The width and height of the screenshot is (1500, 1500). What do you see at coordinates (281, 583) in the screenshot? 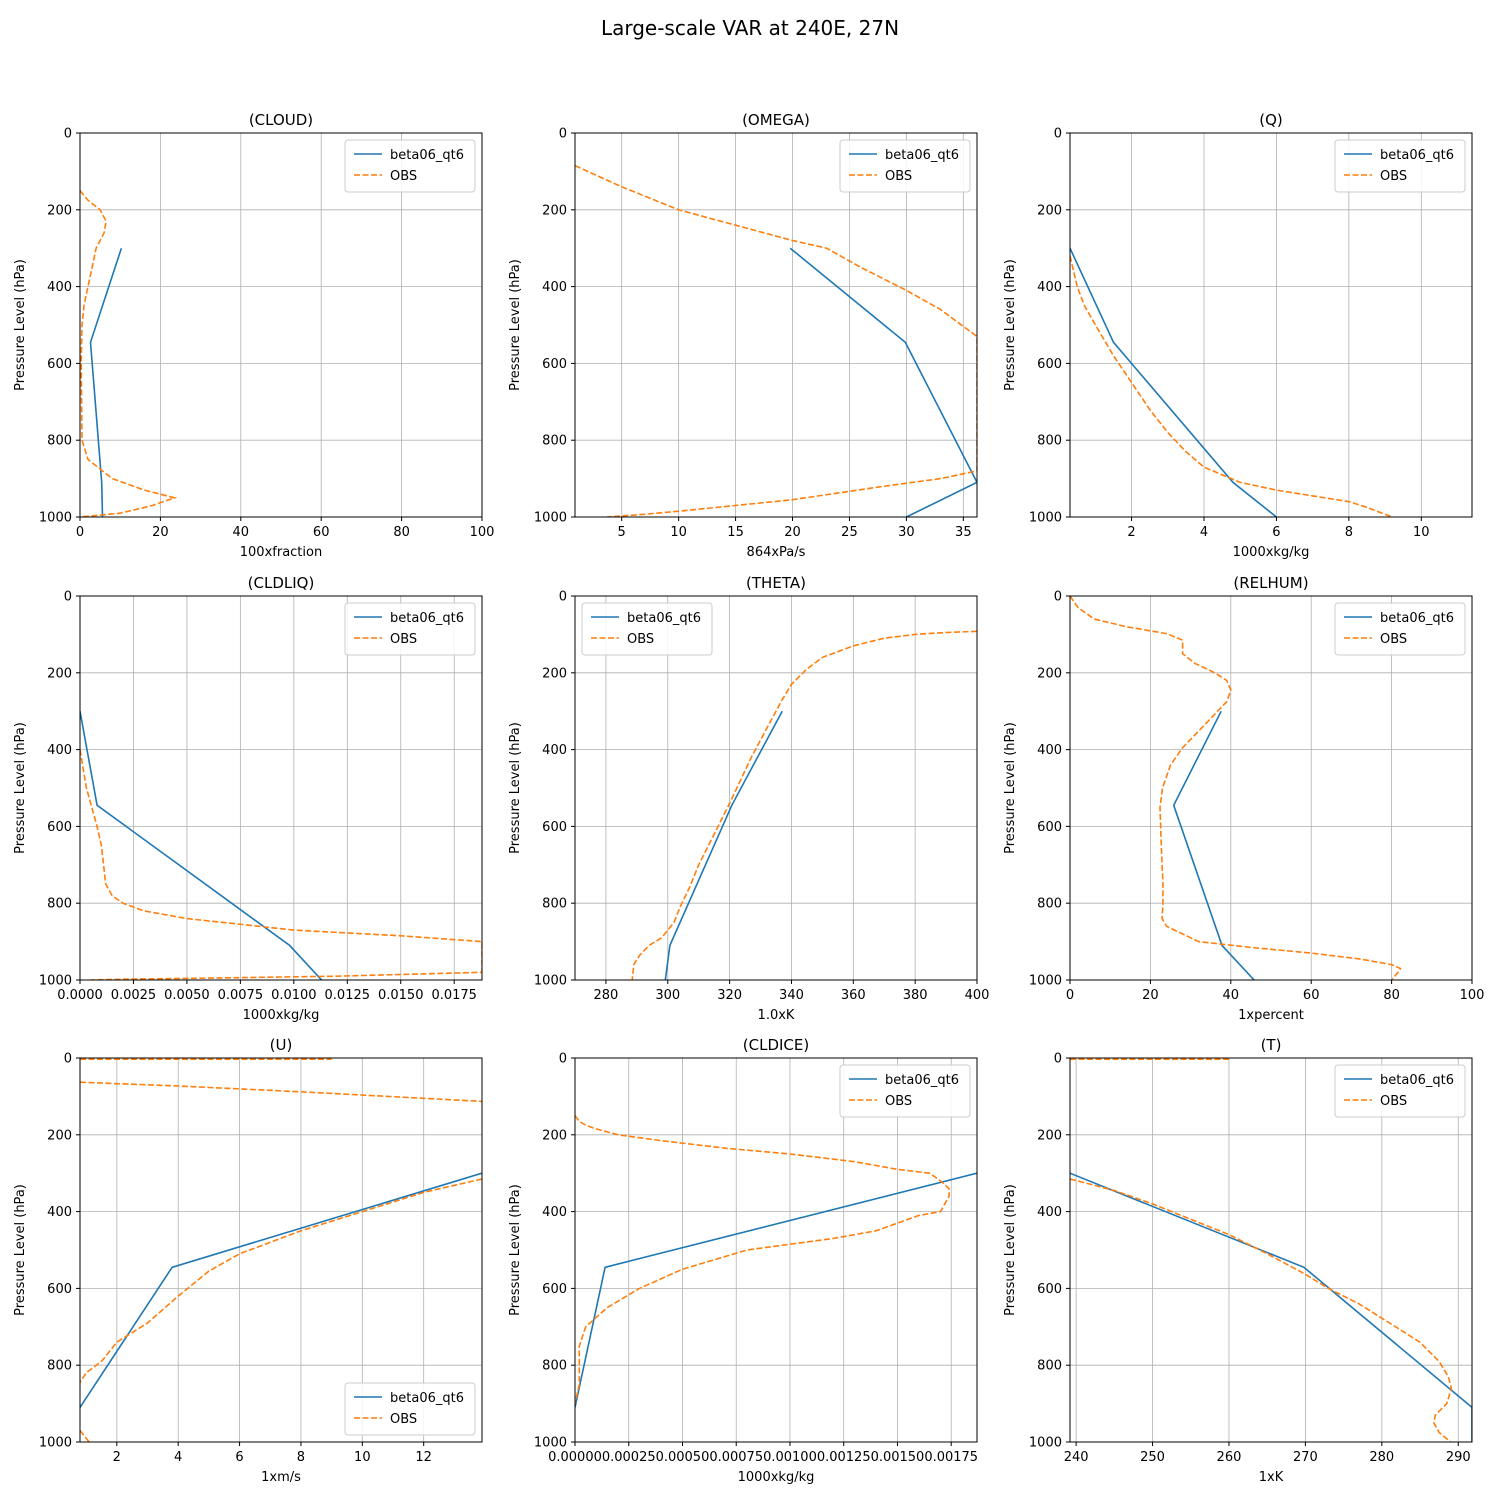
I see `subplot-title: (CLDLIQ)` at bounding box center [281, 583].